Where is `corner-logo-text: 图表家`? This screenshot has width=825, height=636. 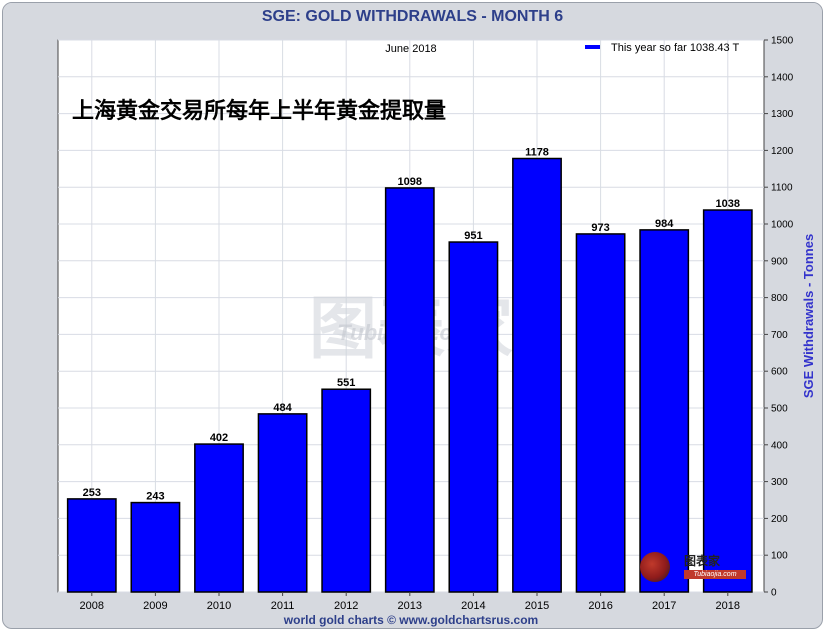 corner-logo-text: 图表家 is located at coordinates (702, 561).